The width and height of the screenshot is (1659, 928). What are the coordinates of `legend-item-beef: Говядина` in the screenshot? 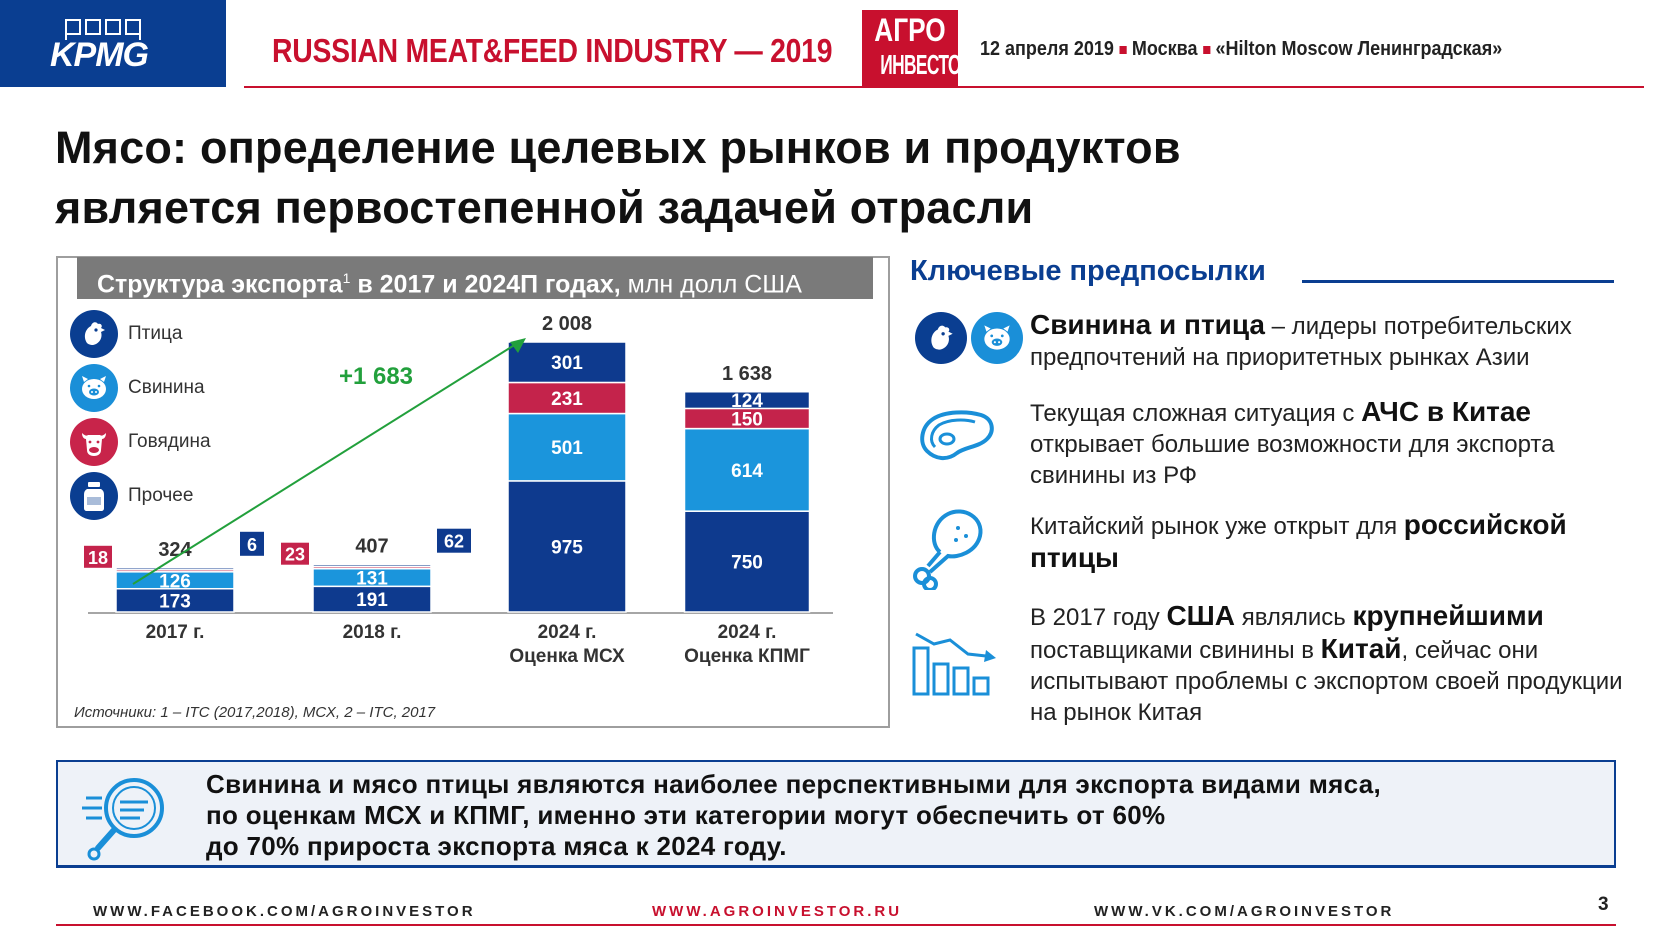 It's located at (140, 442).